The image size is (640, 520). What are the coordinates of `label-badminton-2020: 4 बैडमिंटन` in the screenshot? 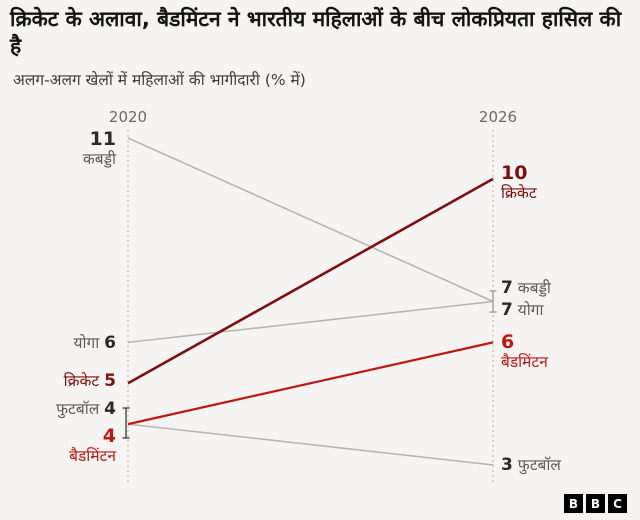 It's located at (92, 445).